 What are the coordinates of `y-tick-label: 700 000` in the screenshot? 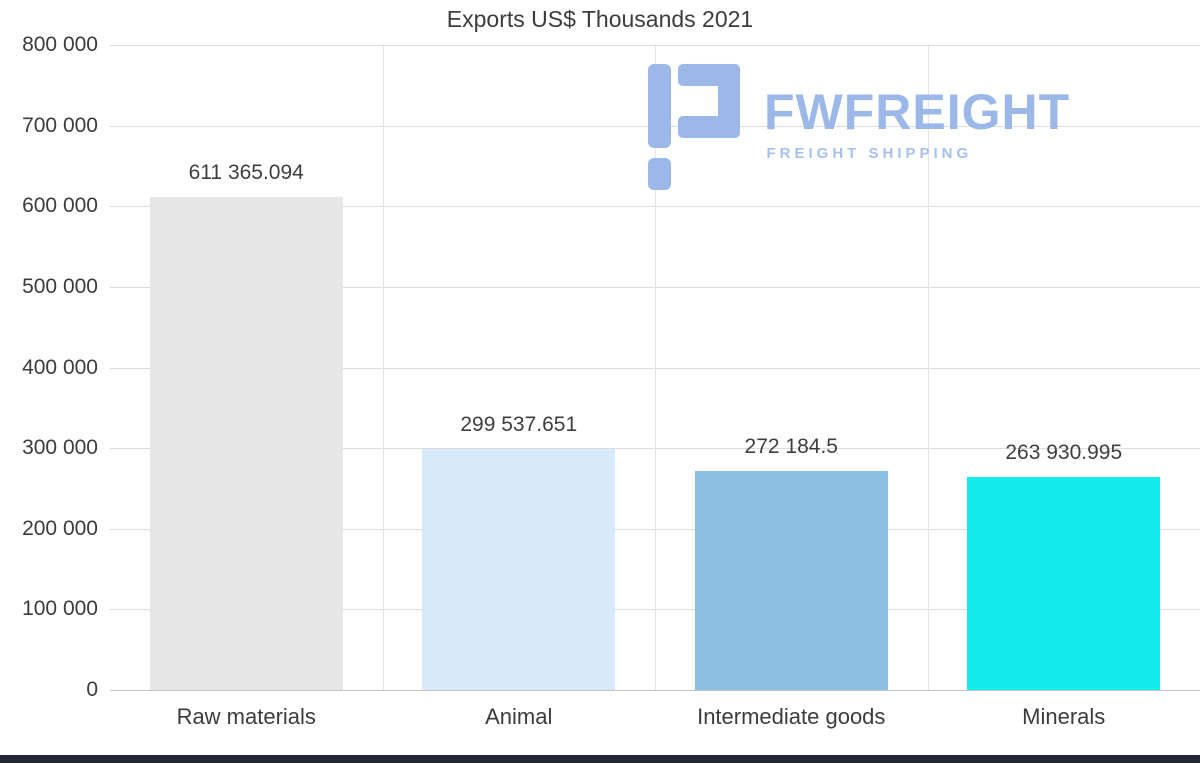 It's located at (60, 125).